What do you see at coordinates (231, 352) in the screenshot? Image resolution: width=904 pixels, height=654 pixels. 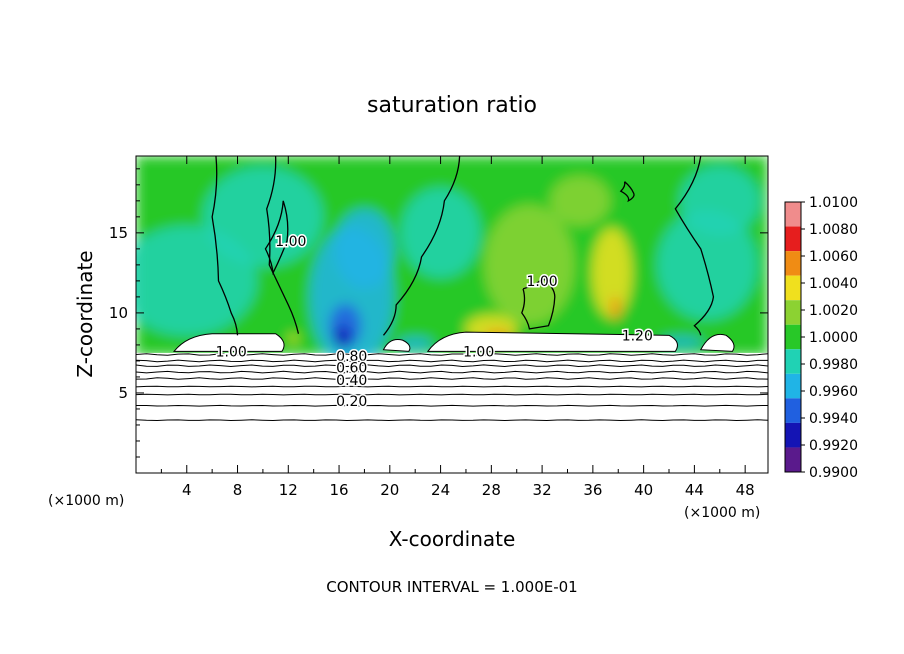 I see `contour-label-0: 1.00` at bounding box center [231, 352].